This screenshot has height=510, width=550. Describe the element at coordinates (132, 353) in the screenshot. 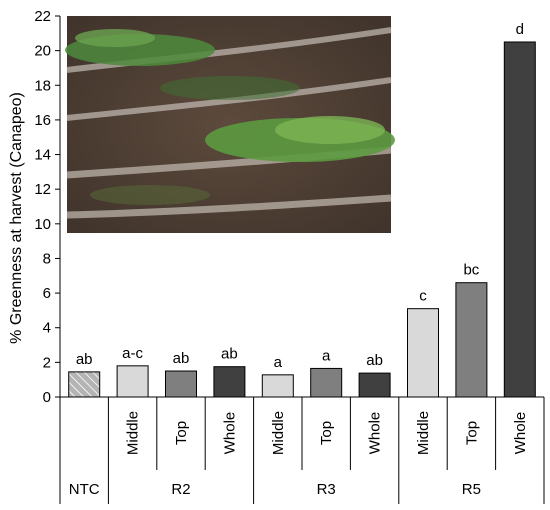

I see `significance-letter: a-c` at that location.